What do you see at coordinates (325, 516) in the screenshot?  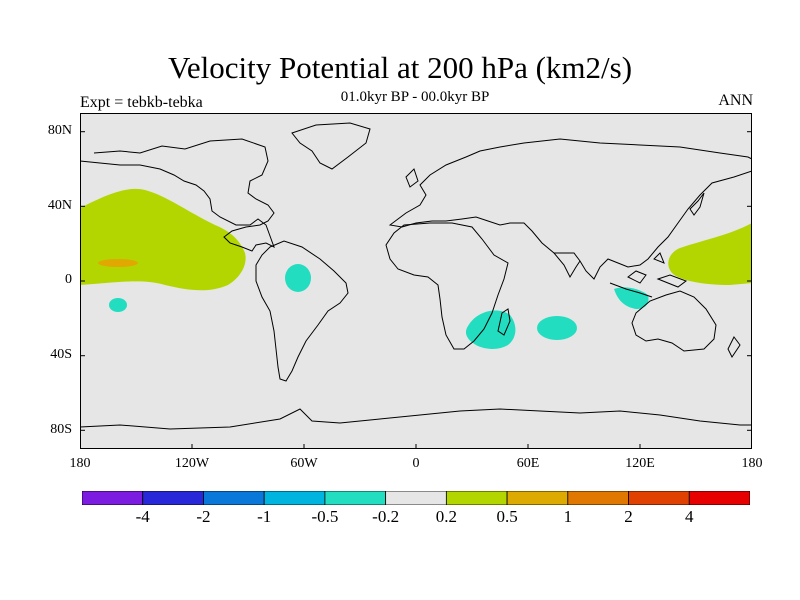 I see `colorbar-label: -0.5` at bounding box center [325, 516].